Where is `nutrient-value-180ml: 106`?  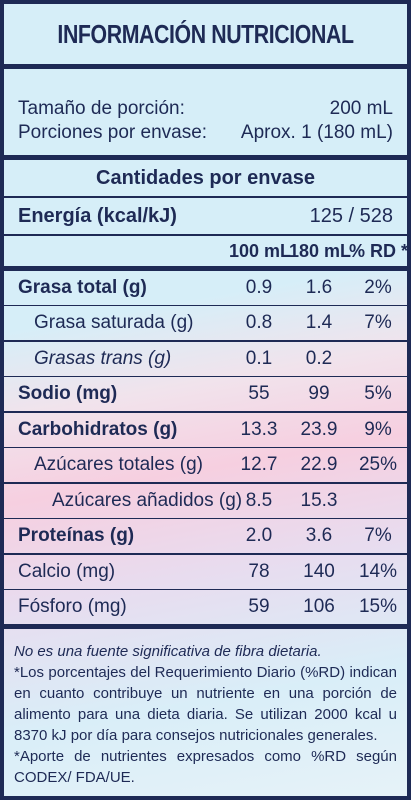
nutrient-value-180ml: 106 is located at coordinates (319, 606).